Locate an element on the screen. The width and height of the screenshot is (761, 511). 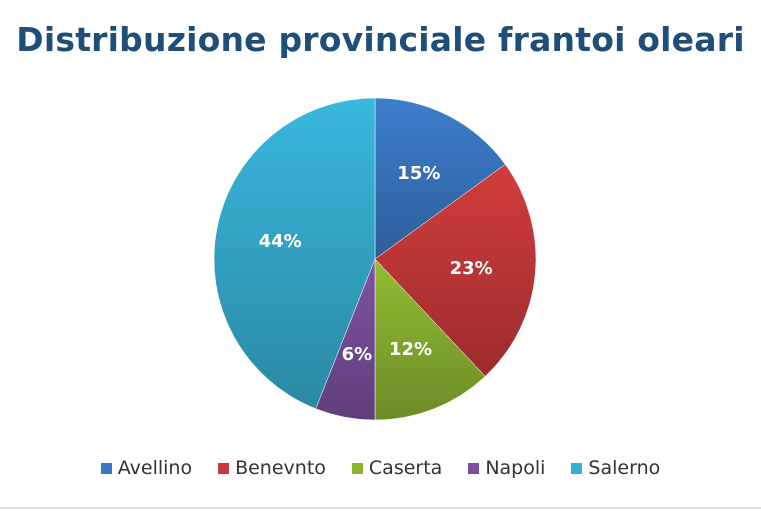
slice-label-benevnto: 23% is located at coordinates (471, 268).